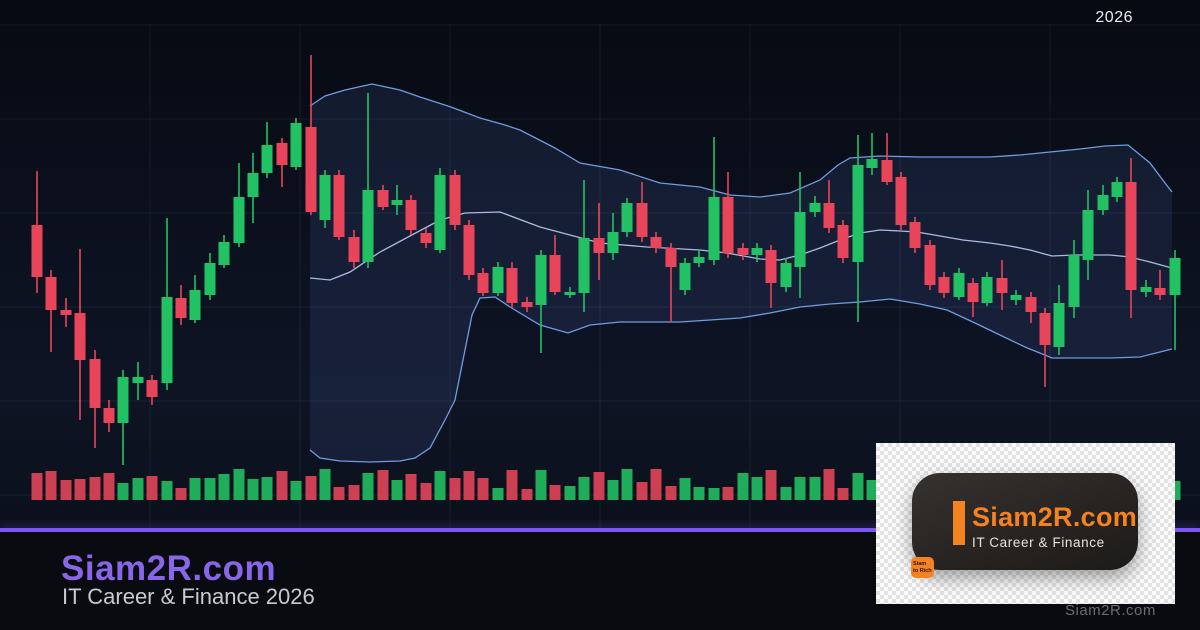 The height and width of the screenshot is (630, 1200). I want to click on brand-card-inner: Siam2R.com IT Career & Finance, so click(1025, 521).